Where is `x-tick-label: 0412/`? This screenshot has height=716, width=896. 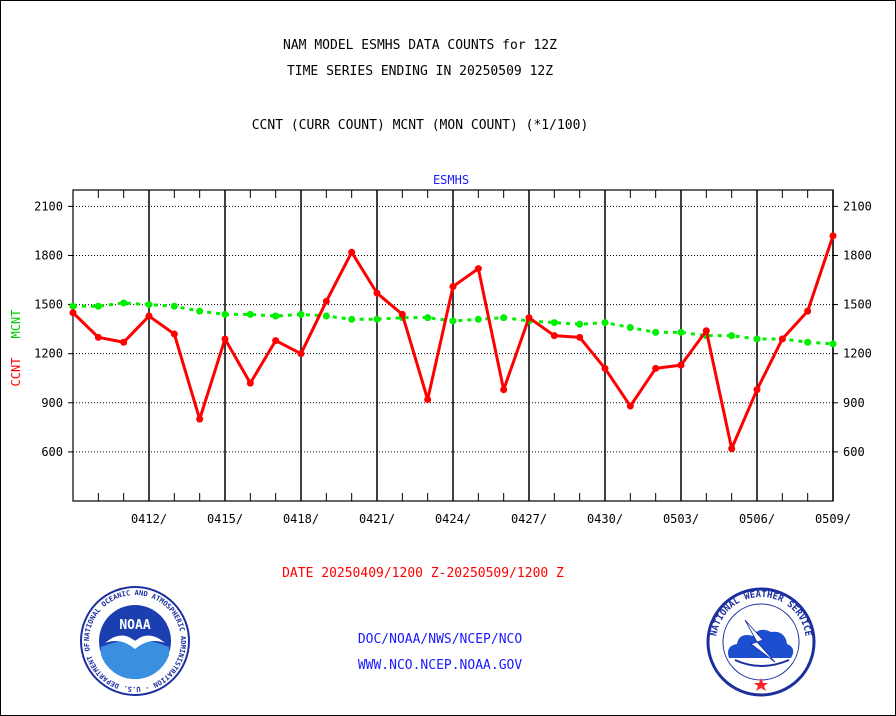
x-tick-label: 0412/ is located at coordinates (149, 519).